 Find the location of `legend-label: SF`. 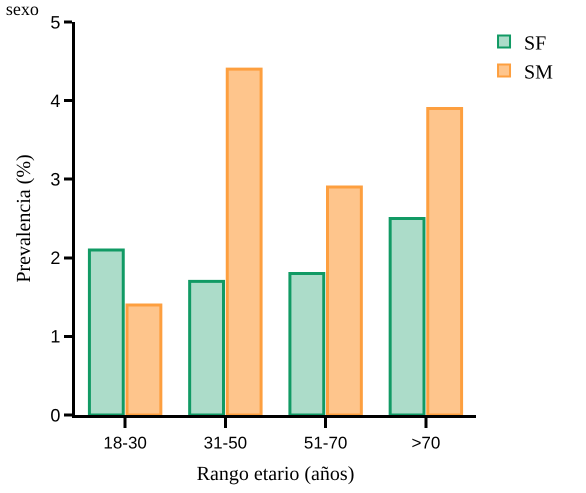

legend-label: SF is located at coordinates (535, 43).